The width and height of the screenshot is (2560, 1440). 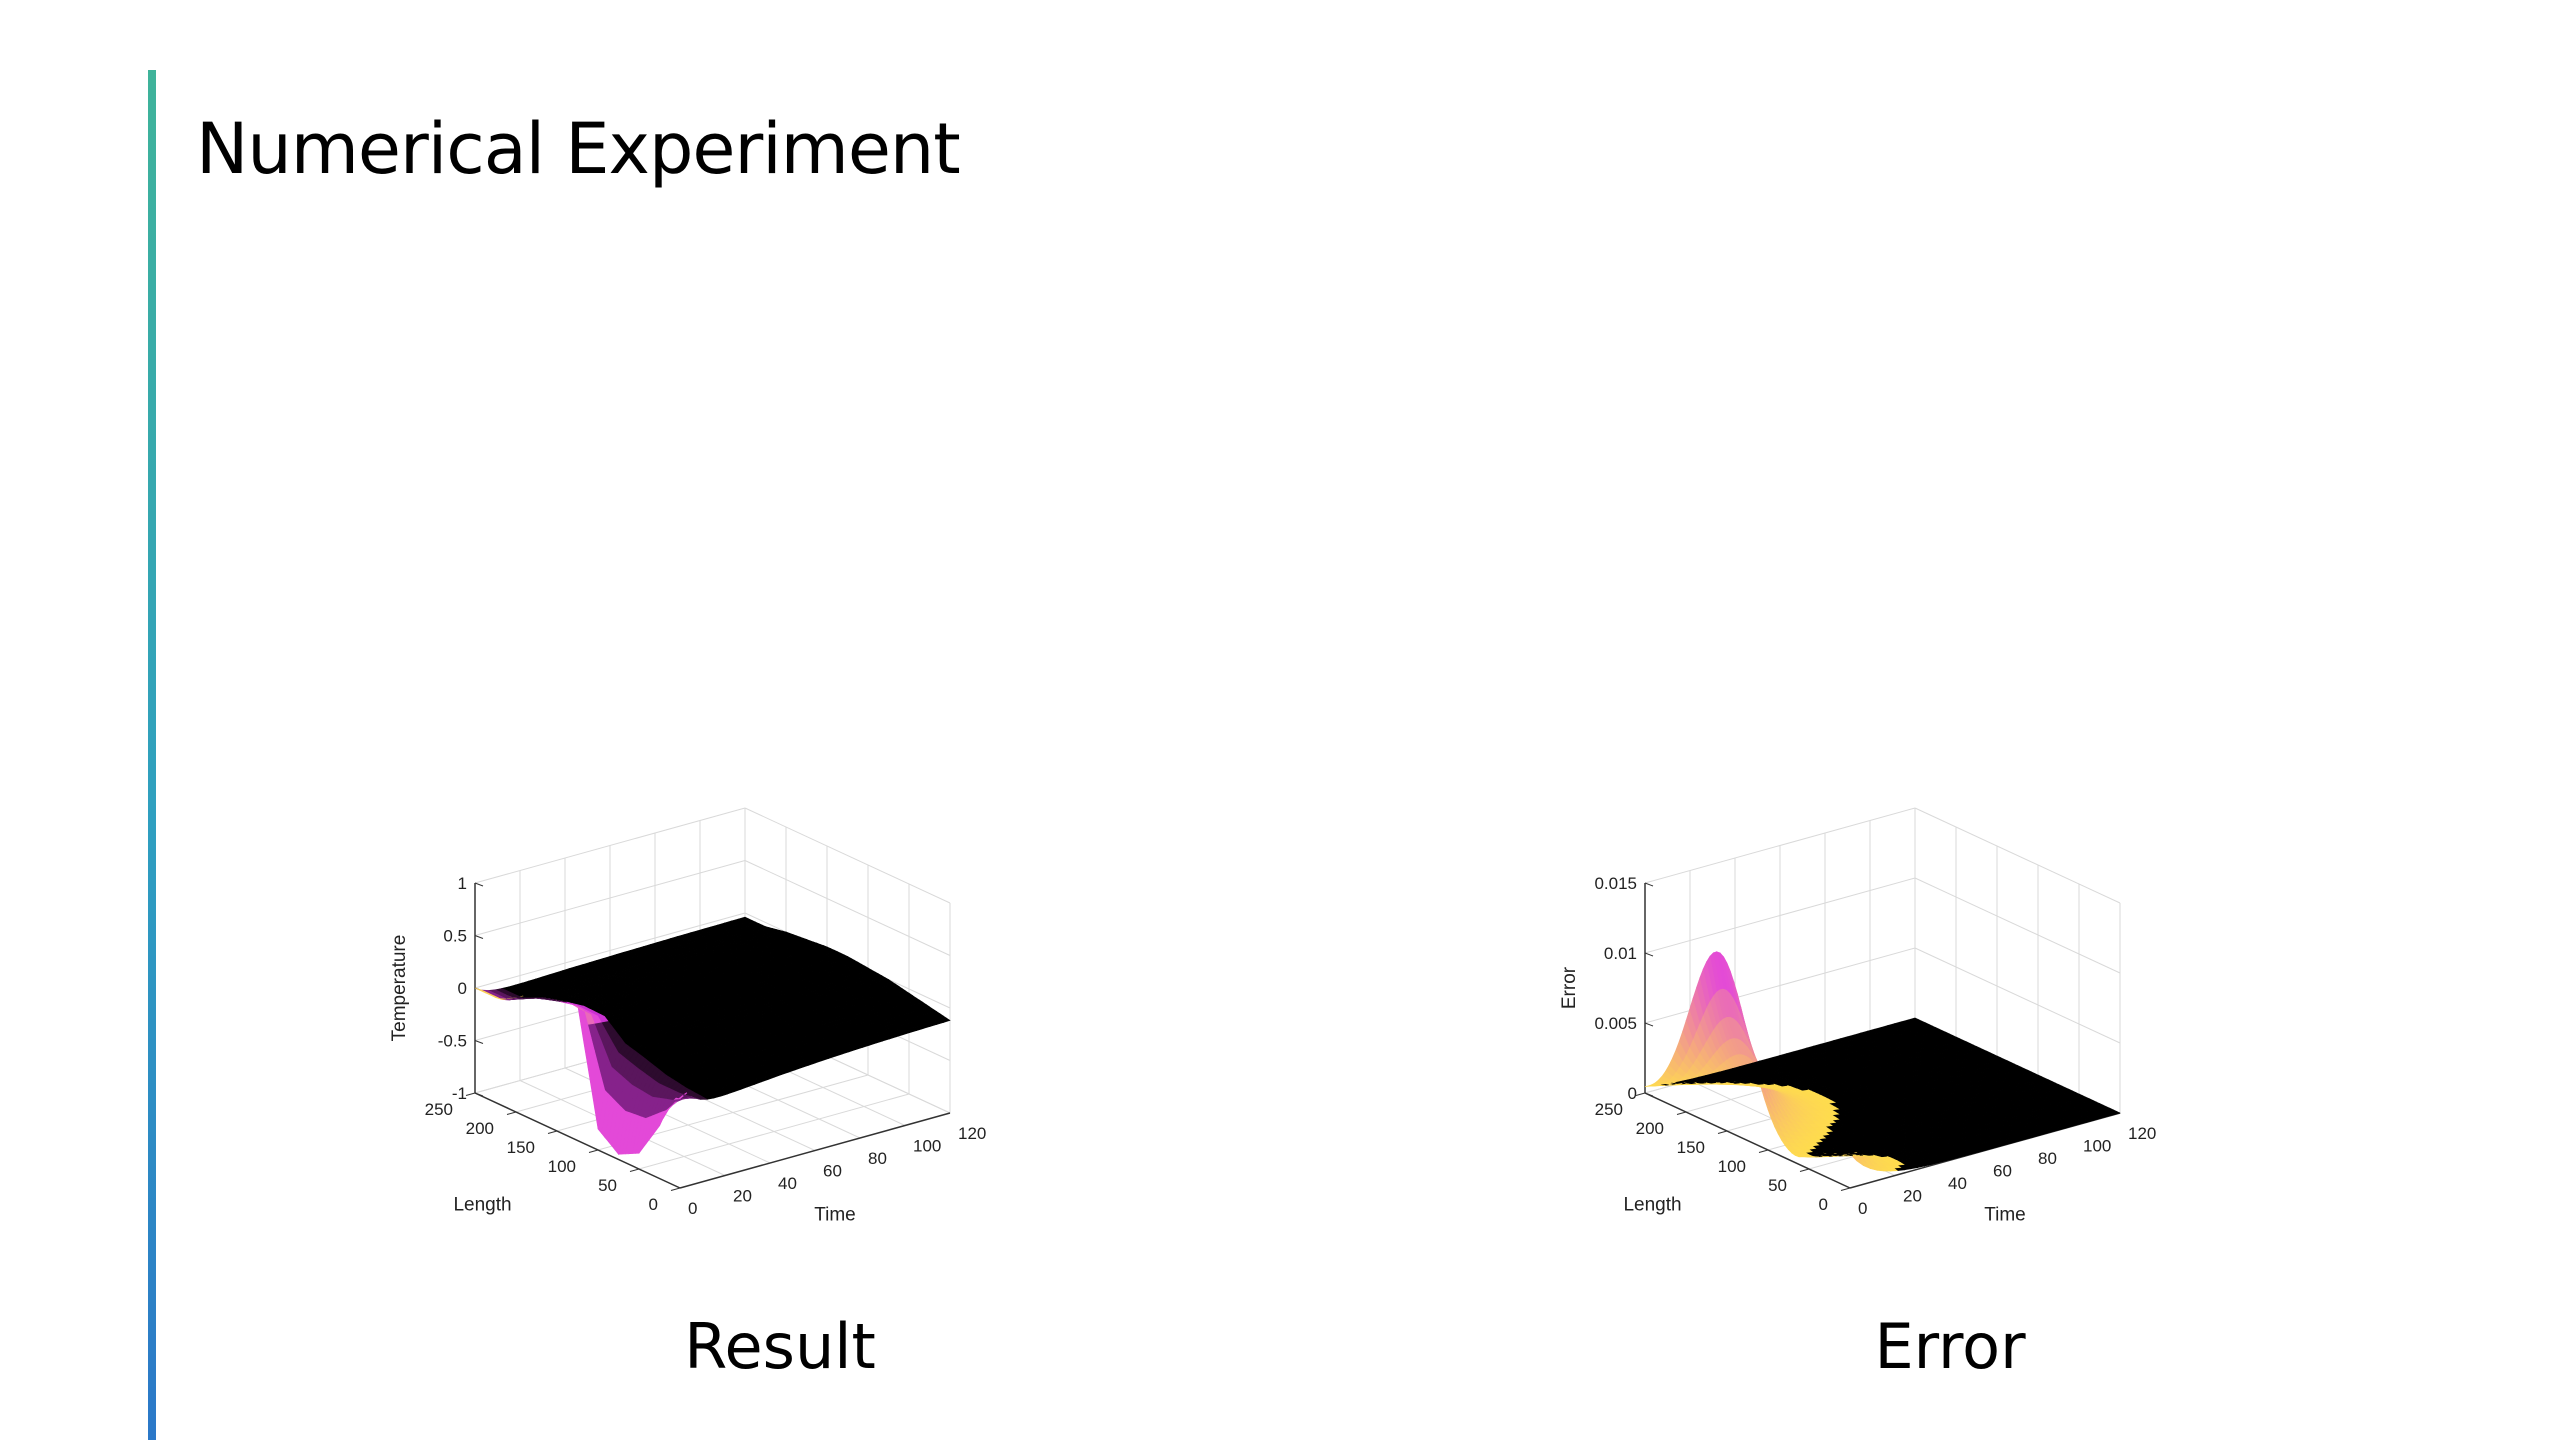 What do you see at coordinates (482, 1205) in the screenshot?
I see `result-length-label: Length` at bounding box center [482, 1205].